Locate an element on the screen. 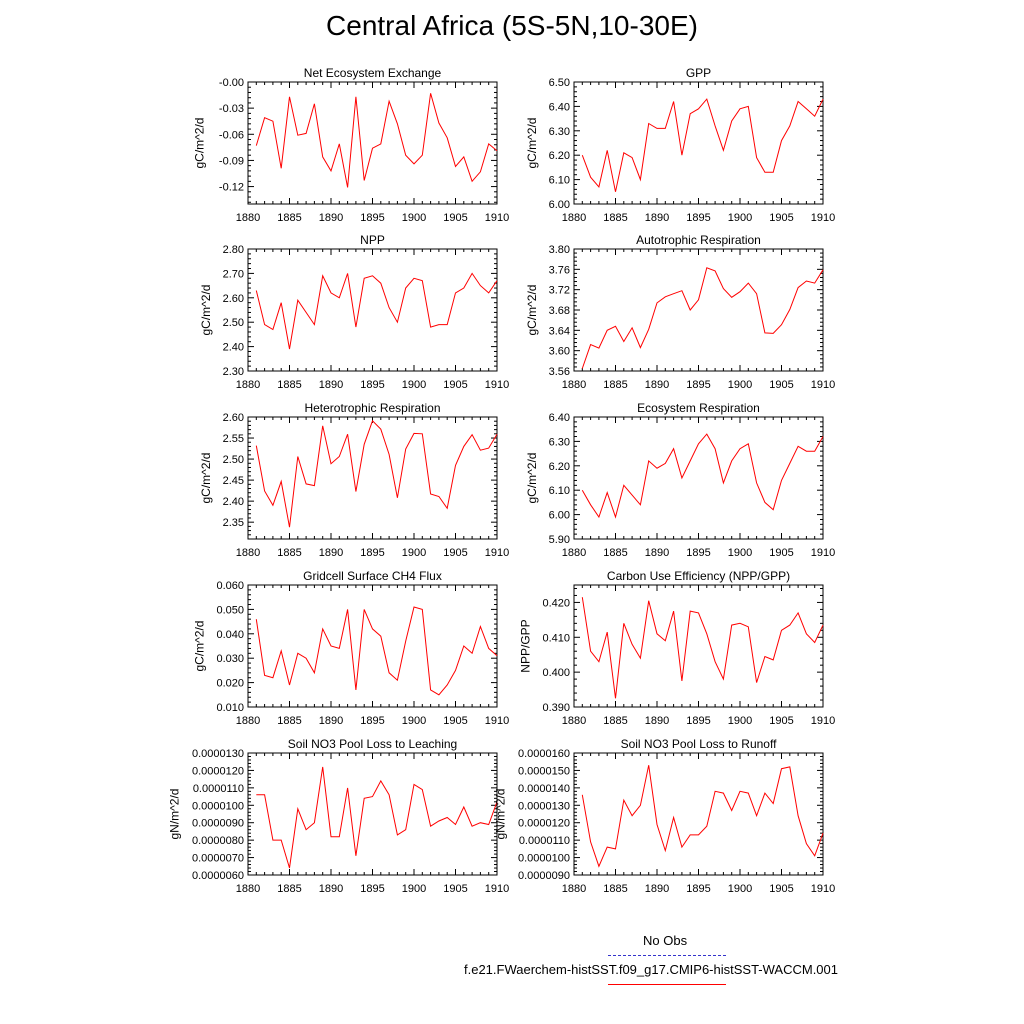 This screenshot has height=1024, width=1024. y-axis-label: gN/m^2/d is located at coordinates (500, 814).